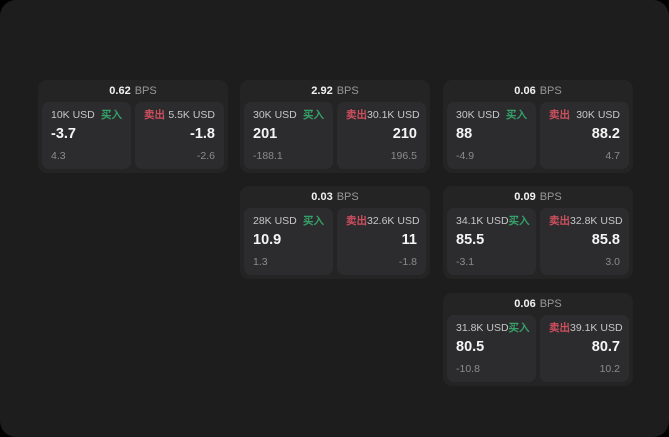  I want to click on sell-amount: 32.8K USD, so click(596, 221).